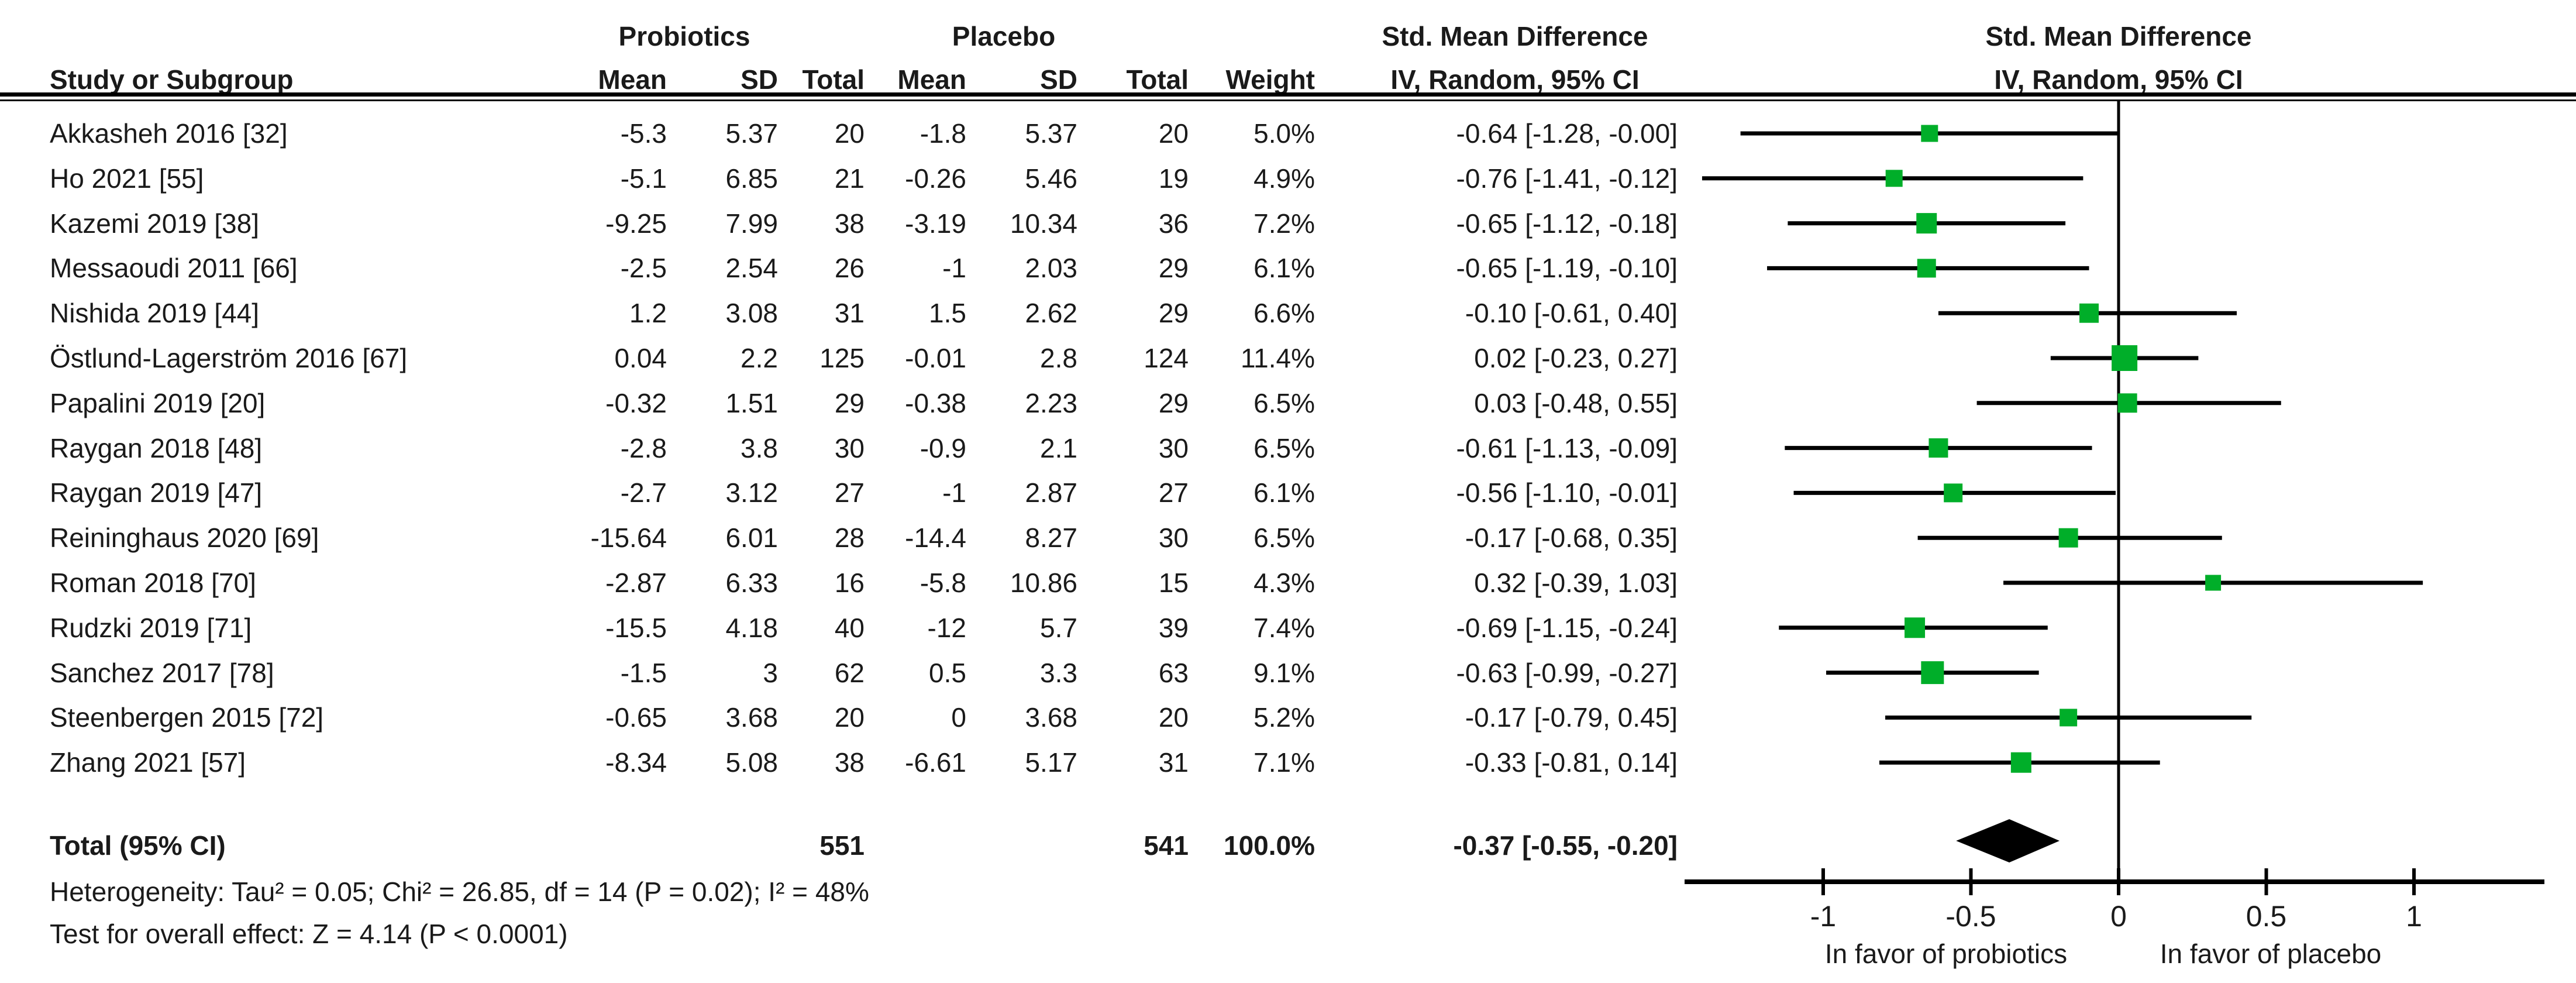 Image resolution: width=2576 pixels, height=983 pixels. What do you see at coordinates (1284, 133) in the screenshot?
I see `cell-weight: 5.0%` at bounding box center [1284, 133].